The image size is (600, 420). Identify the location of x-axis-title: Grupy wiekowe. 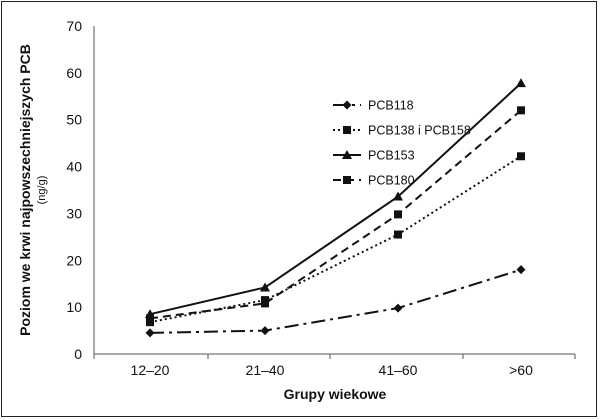
(335, 394).